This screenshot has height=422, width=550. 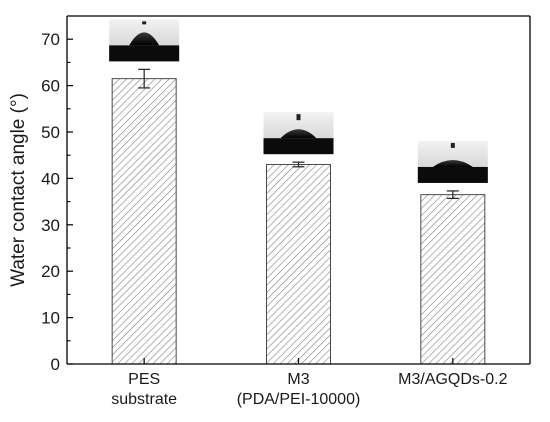 I want to click on y-tick-label: 60, so click(x=50, y=86).